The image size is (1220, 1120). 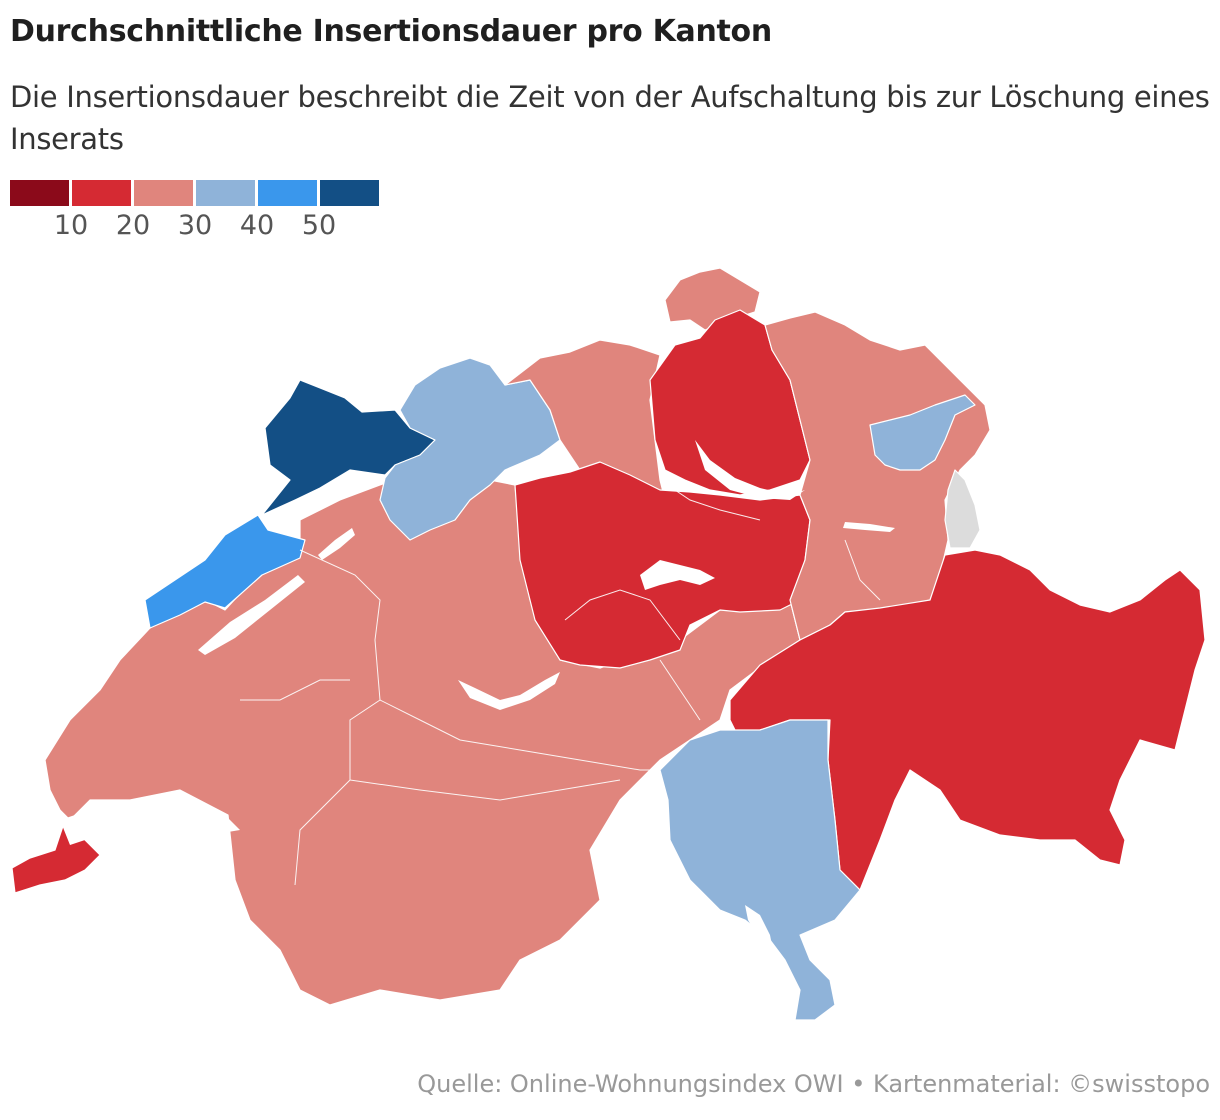 I want to click on lake-leman, so click(x=150, y=821).